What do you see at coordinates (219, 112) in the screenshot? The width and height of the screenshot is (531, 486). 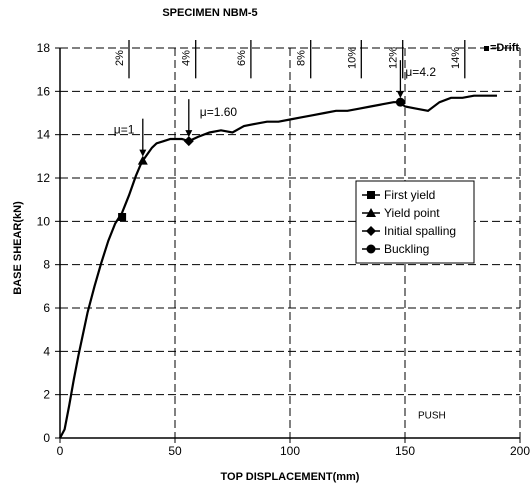 I see `annotation-label: μ=1.60` at bounding box center [219, 112].